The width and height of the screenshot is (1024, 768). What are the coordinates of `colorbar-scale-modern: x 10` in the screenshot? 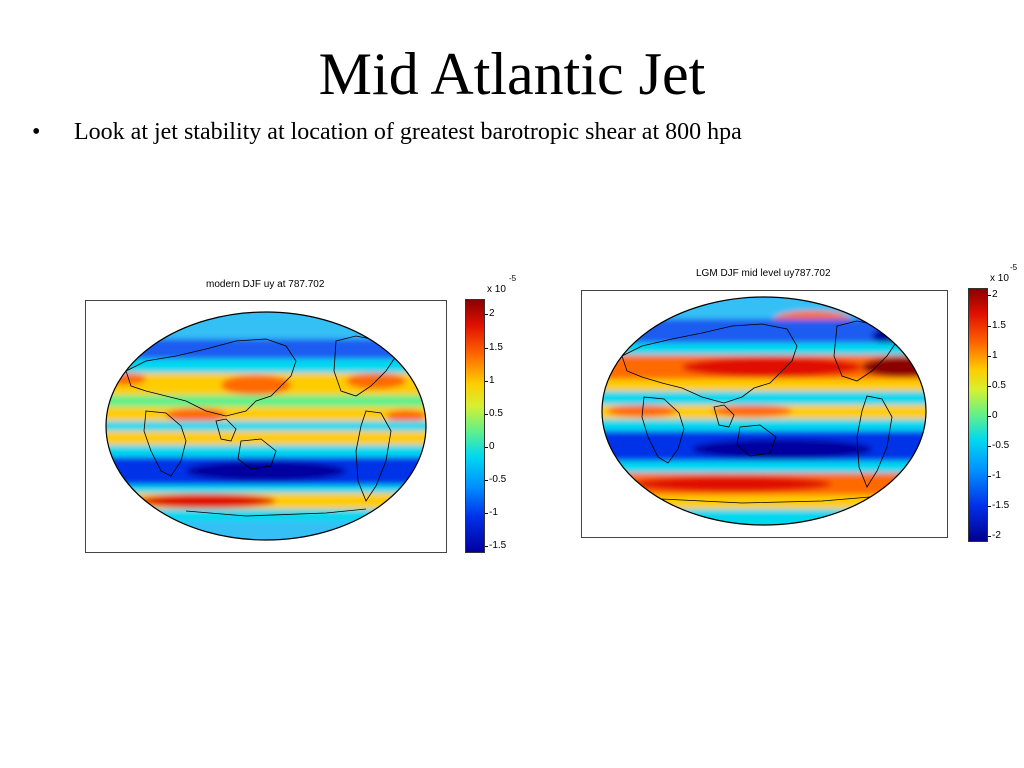 It's located at (496, 289).